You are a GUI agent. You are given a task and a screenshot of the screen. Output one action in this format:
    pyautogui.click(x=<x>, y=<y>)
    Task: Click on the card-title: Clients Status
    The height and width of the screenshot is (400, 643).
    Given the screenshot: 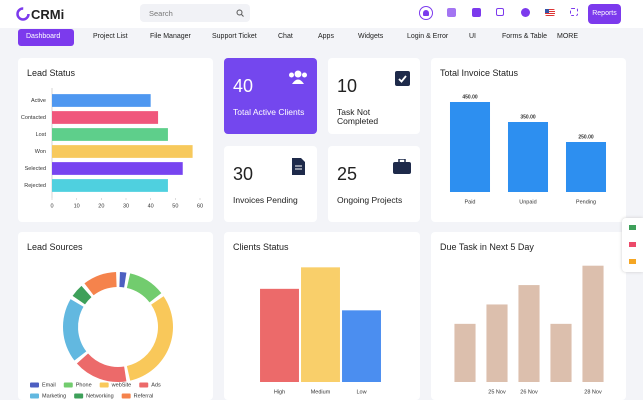 What is the action you would take?
    pyautogui.click(x=261, y=247)
    